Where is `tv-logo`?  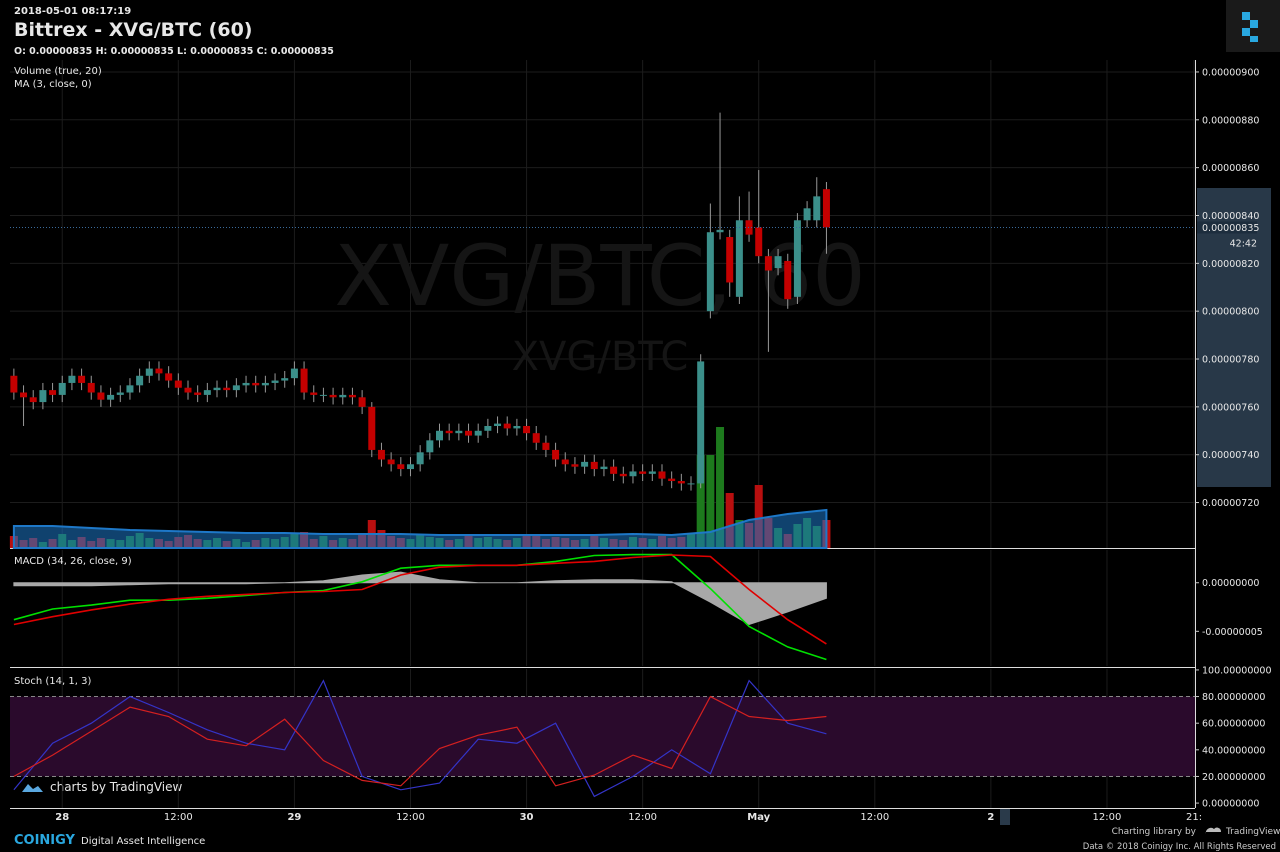
tv-logo is located at coordinates (32, 788).